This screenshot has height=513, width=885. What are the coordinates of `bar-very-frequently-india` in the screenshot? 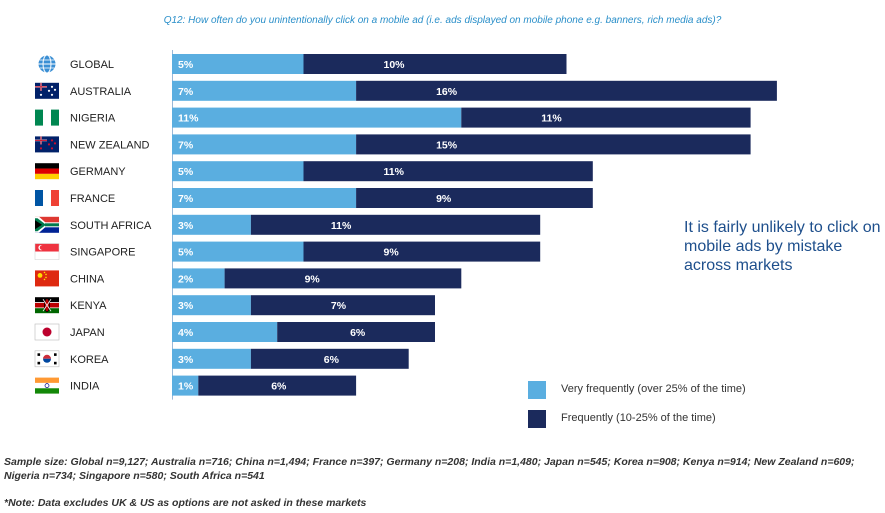 It's located at (185, 385).